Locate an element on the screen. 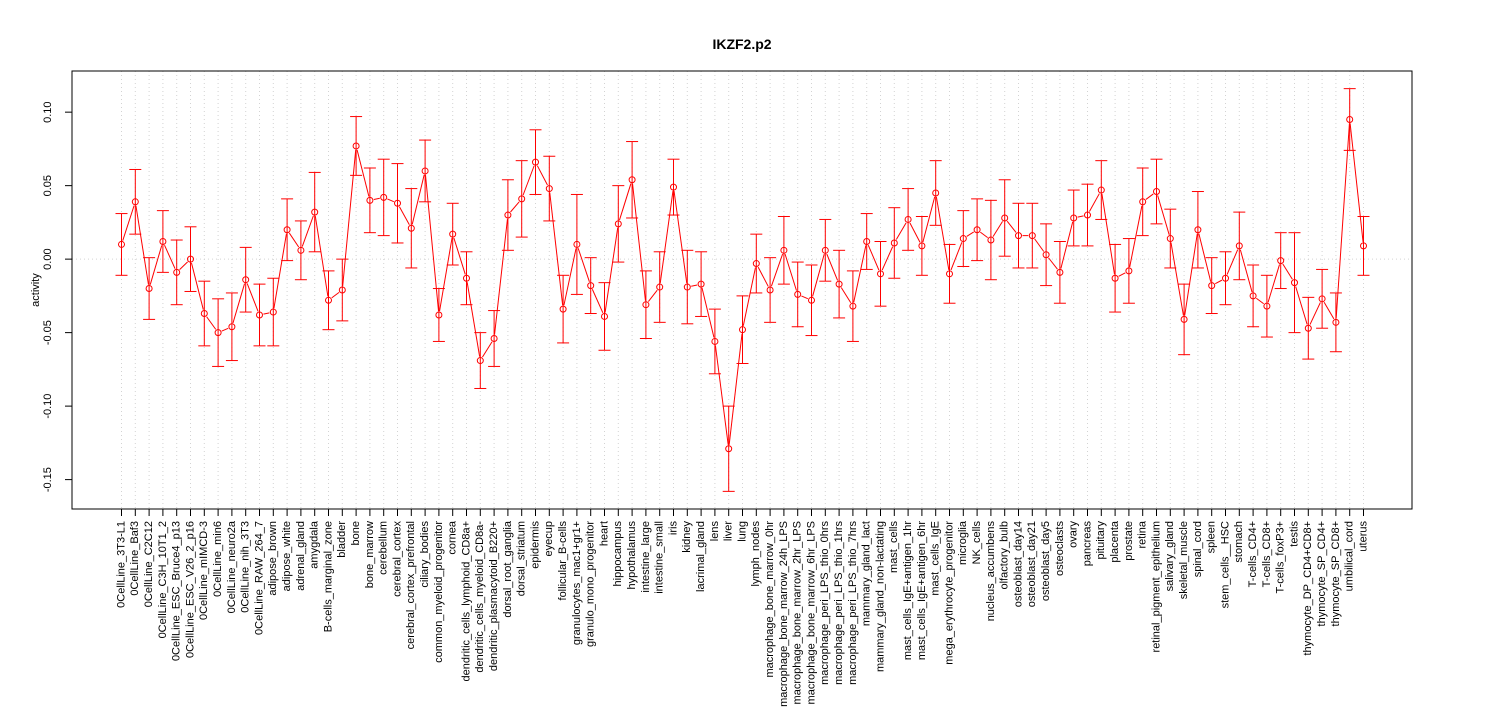 The height and width of the screenshot is (720, 1485). x-tick-label: T-cells_CD8+ is located at coordinates (1267, 554).